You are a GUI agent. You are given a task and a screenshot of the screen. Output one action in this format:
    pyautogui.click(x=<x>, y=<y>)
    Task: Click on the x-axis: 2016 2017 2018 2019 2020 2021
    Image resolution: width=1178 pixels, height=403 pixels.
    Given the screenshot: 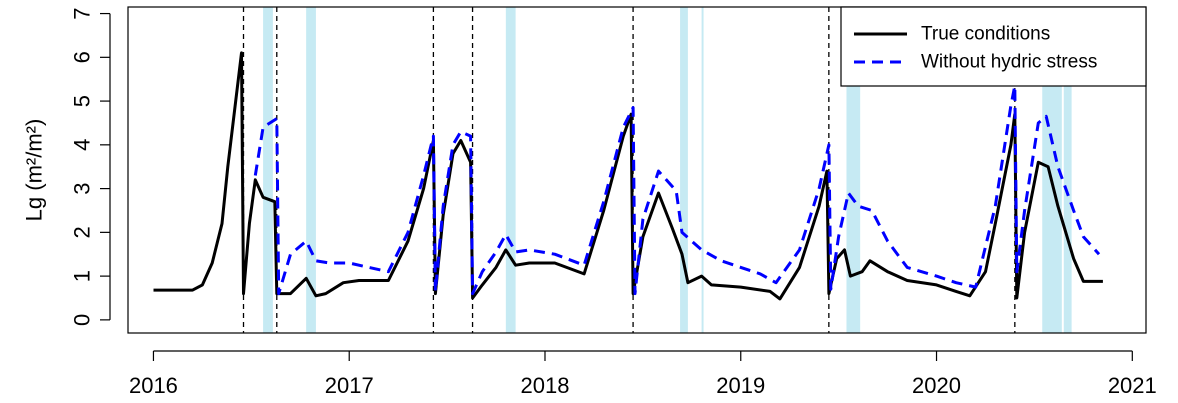 What is the action you would take?
    pyautogui.click(x=643, y=374)
    